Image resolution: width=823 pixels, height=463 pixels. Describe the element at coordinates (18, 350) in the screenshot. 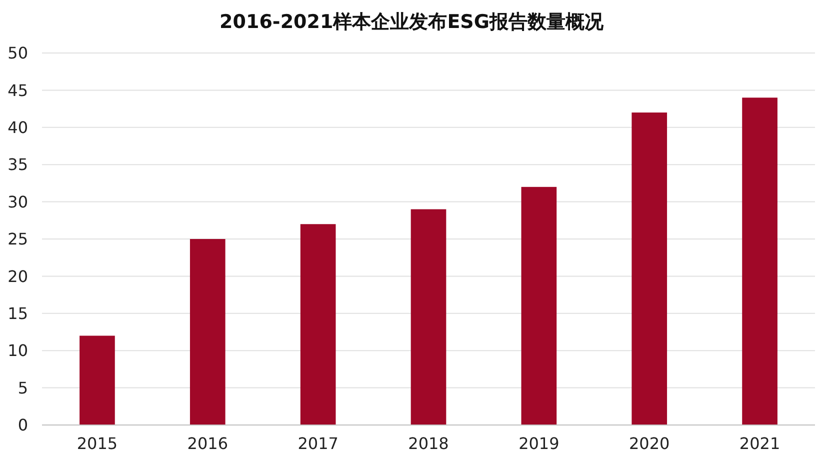

I see `y-tick-label: 10` at that location.